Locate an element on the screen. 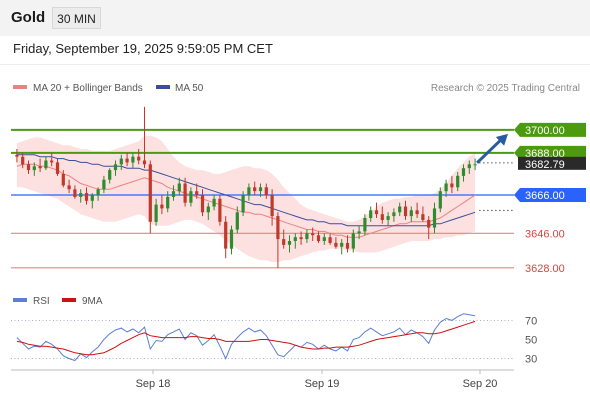 This screenshot has height=400, width=590. ma50-line is located at coordinates (246, 190).